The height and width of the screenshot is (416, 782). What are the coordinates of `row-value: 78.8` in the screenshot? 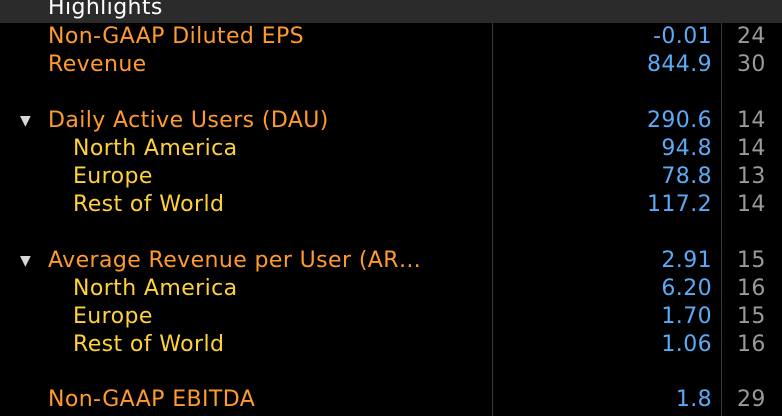 It's located at (686, 176).